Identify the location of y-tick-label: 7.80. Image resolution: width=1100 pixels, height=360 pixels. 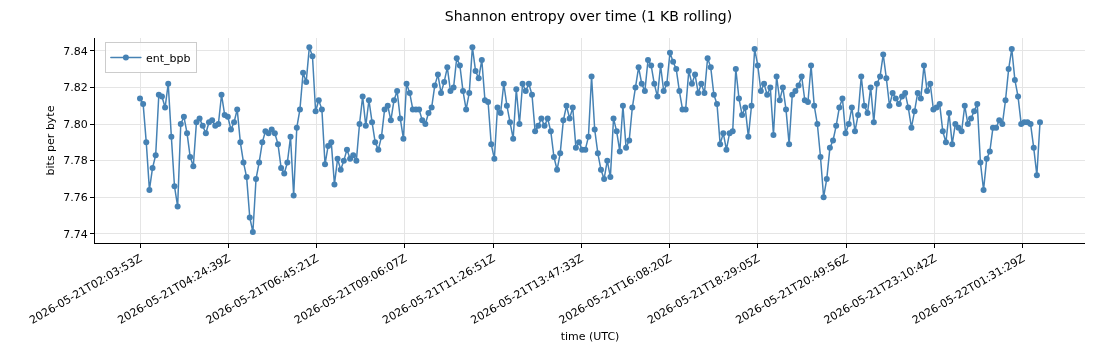
(75, 124).